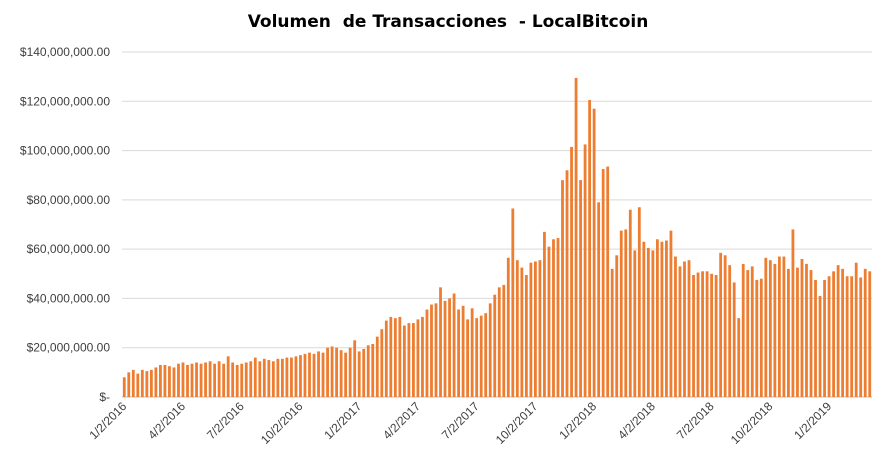 Image resolution: width=896 pixels, height=471 pixels. What do you see at coordinates (460, 420) in the screenshot?
I see `x-tick-label: 7/2/2017` at bounding box center [460, 420].